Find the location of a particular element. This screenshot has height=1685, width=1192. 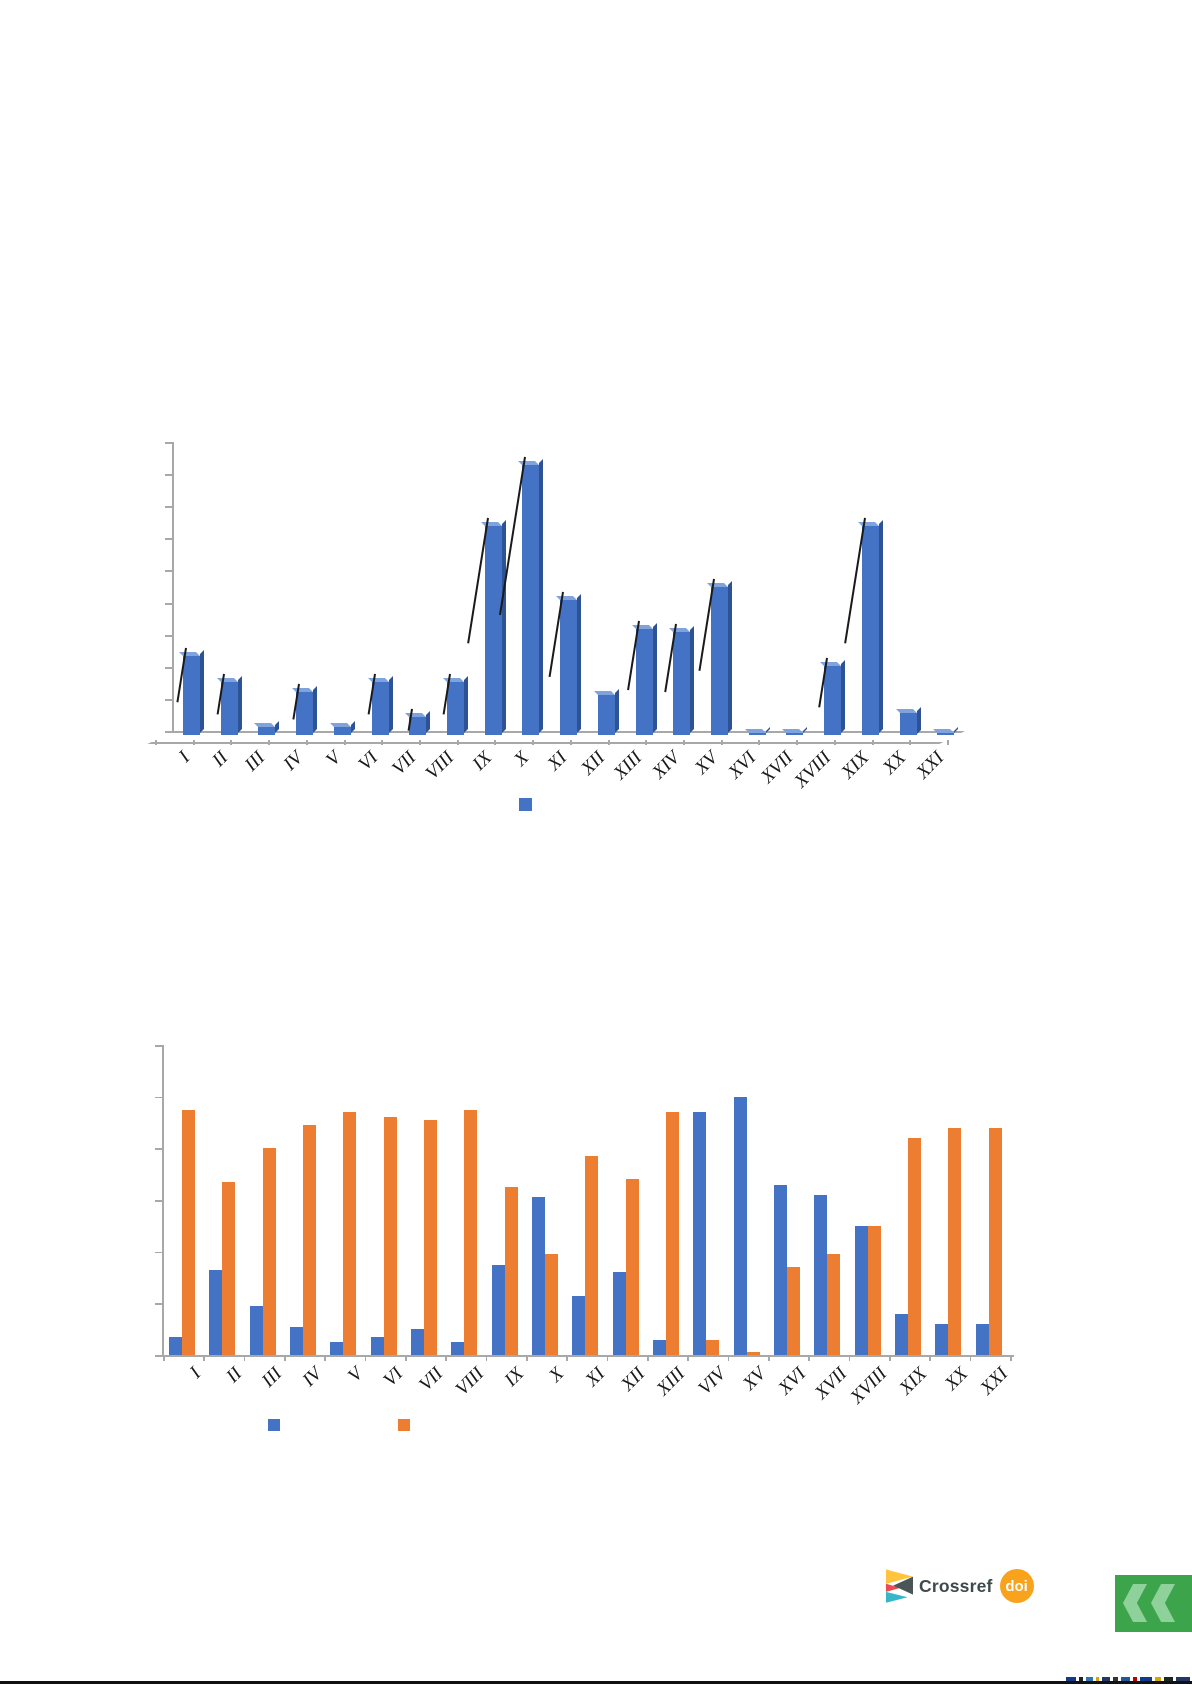

x-axis-line is located at coordinates (584, 1356).